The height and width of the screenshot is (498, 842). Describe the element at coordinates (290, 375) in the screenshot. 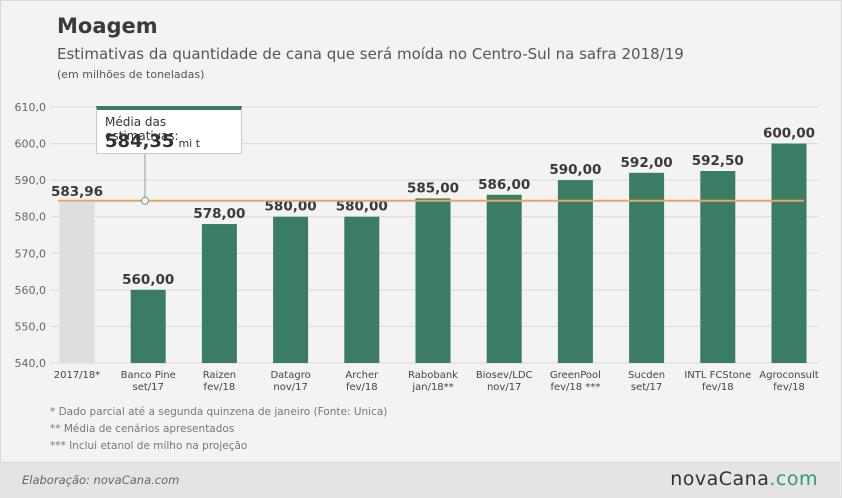

I see `x-tick-label: Datagro` at that location.